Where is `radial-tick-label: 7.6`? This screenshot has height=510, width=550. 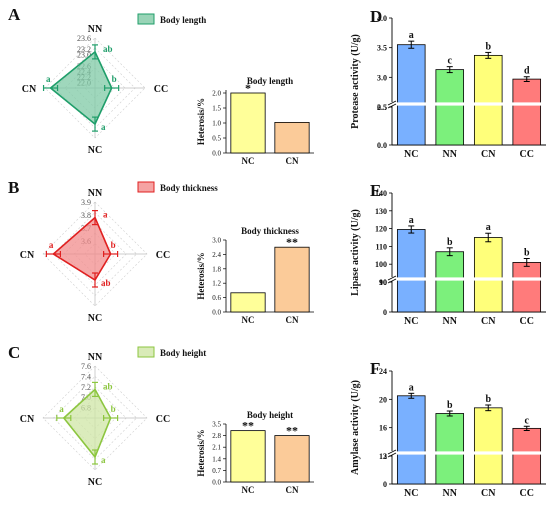
radial-tick-label: 7.6 is located at coordinates (86, 366).